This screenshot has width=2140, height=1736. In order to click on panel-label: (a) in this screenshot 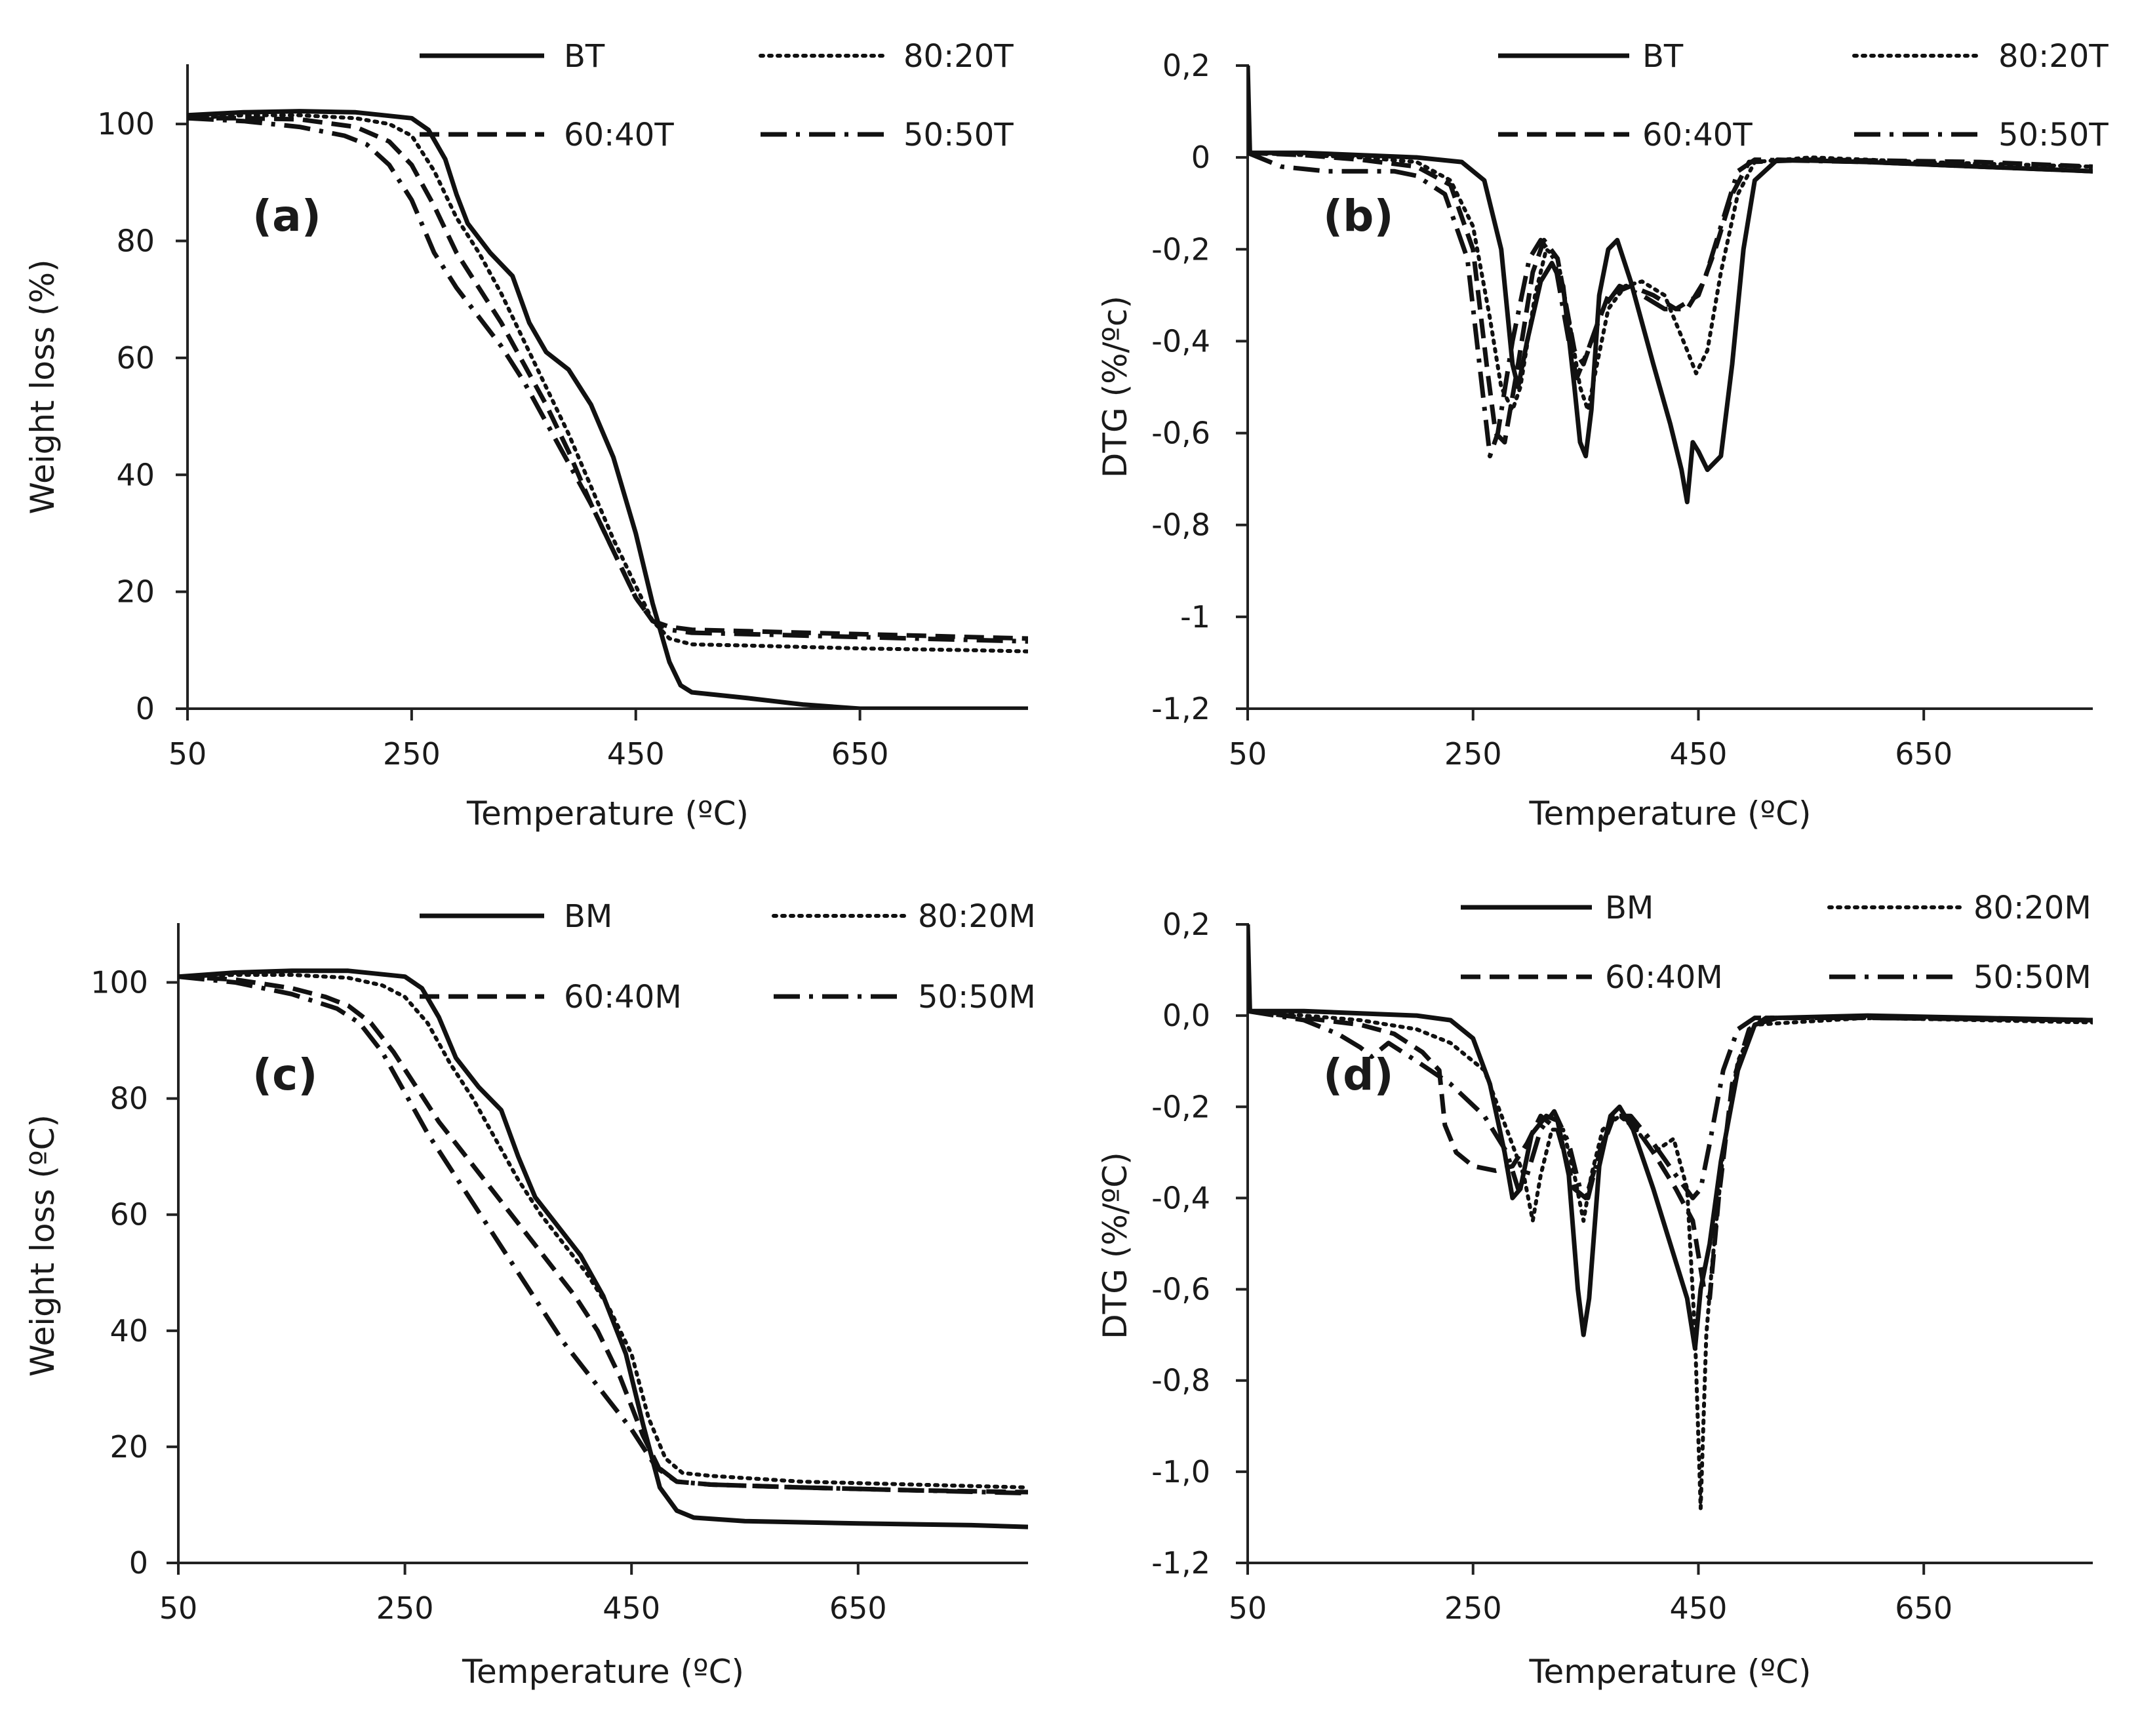, I will do `click(286, 216)`.